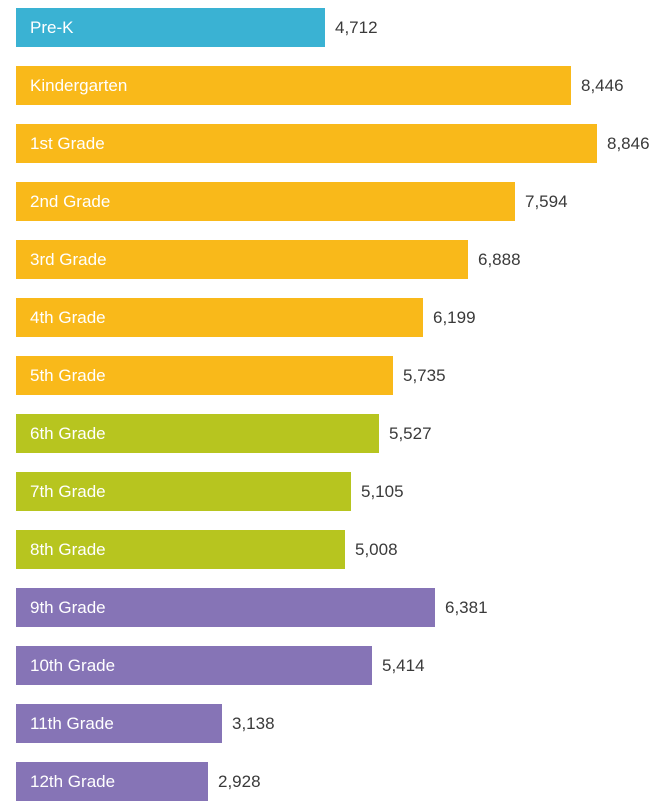 The height and width of the screenshot is (802, 660). I want to click on bar-2nd-grade, so click(265, 201).